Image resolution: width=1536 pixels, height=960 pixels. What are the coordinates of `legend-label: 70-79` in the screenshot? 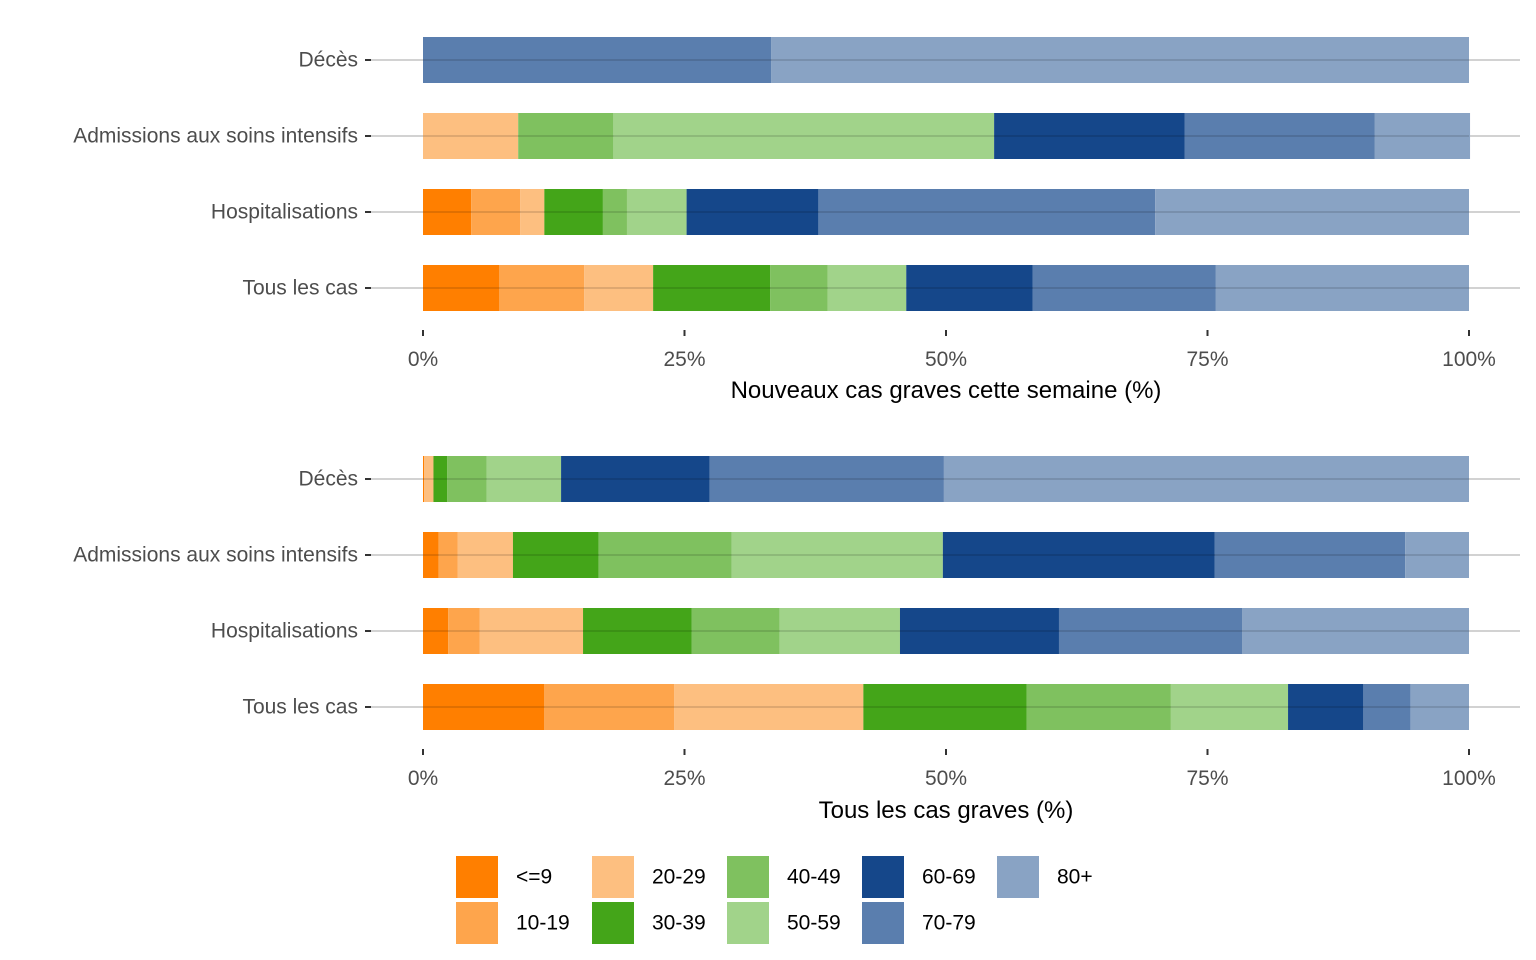 It's located at (949, 923).